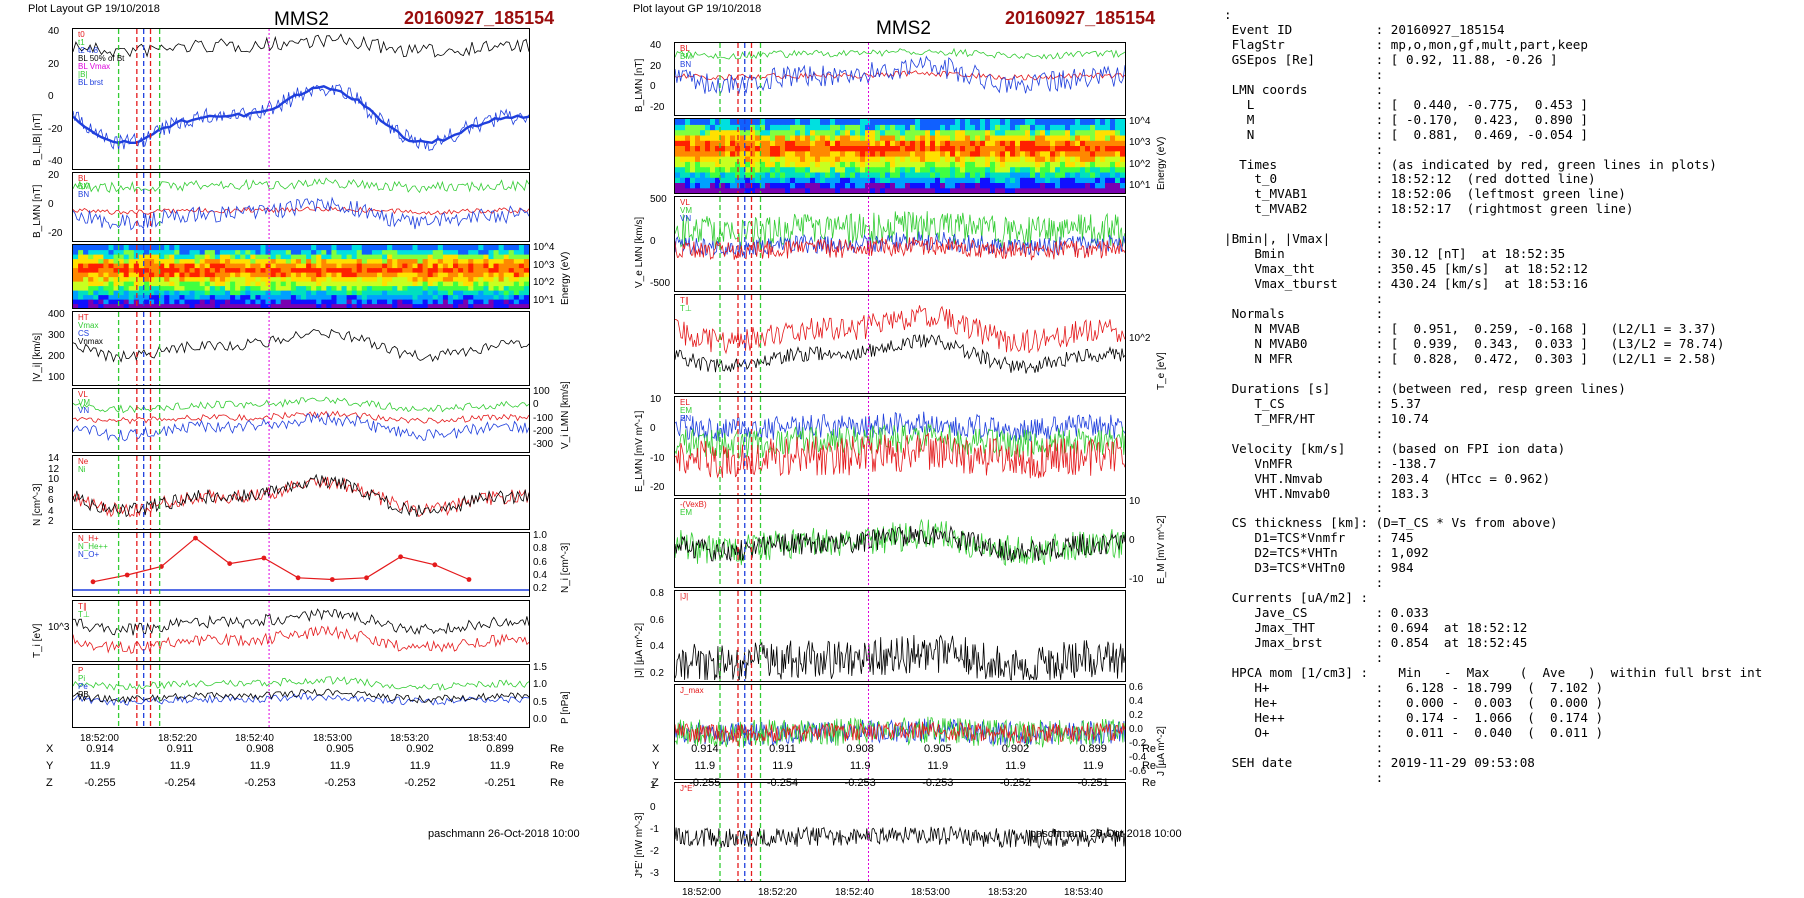  What do you see at coordinates (543, 431) in the screenshot?
I see `left-panel-5-ytick: -200` at bounding box center [543, 431].